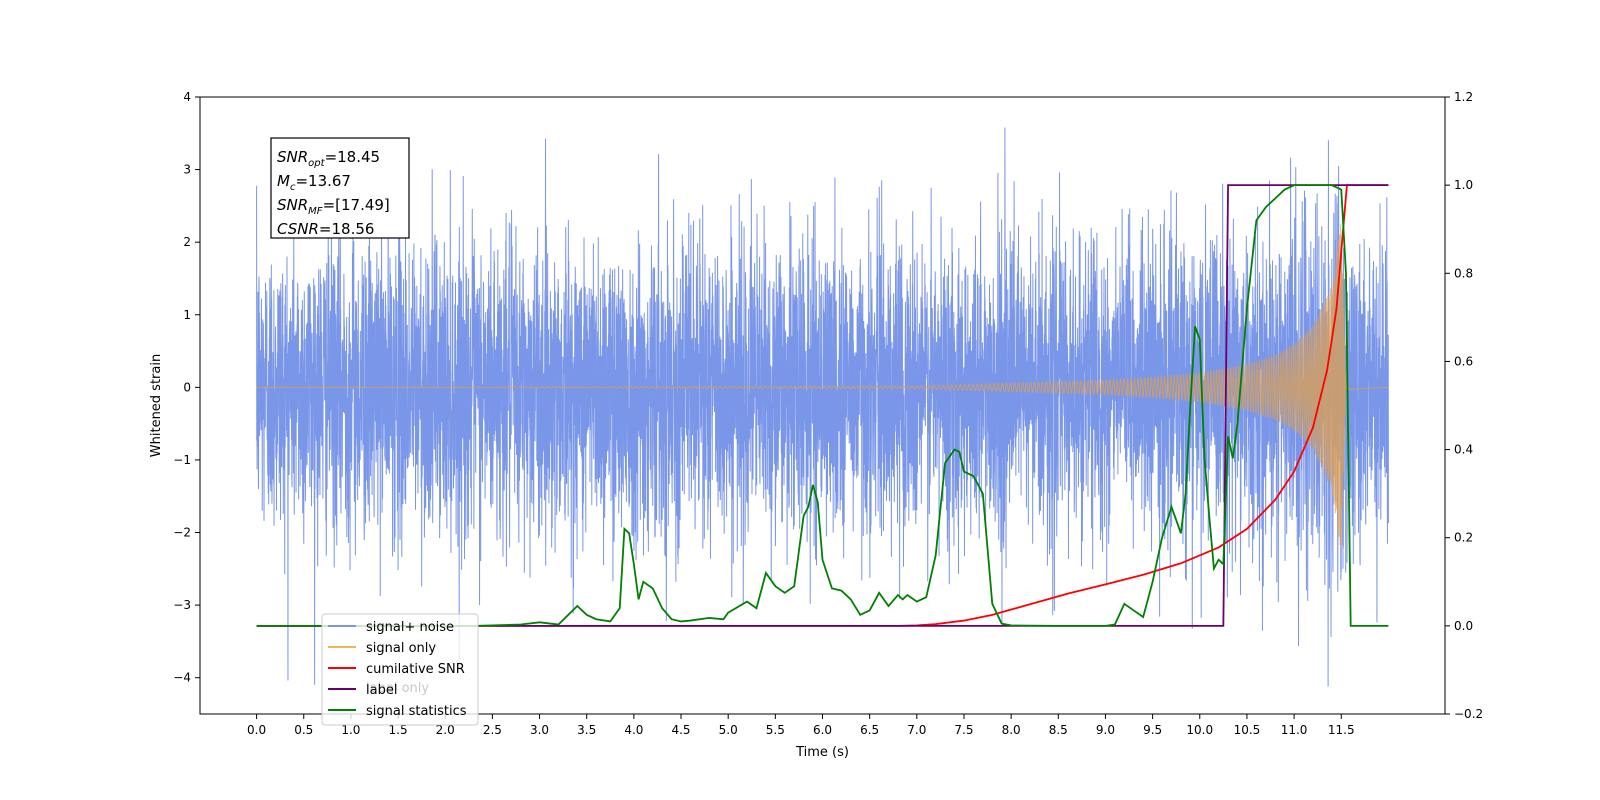  What do you see at coordinates (401, 648) in the screenshot?
I see `legend-label: signal only` at bounding box center [401, 648].